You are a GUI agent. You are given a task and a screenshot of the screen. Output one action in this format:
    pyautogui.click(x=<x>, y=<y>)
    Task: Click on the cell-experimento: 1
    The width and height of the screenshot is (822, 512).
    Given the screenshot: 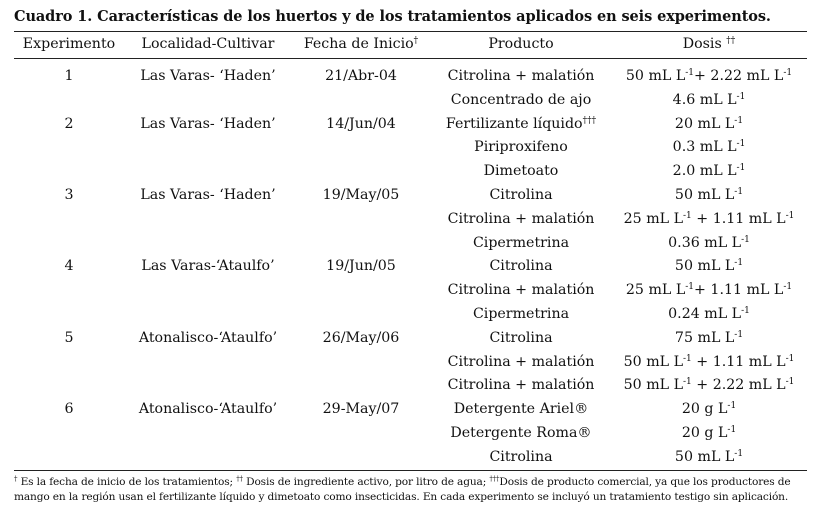 What is the action you would take?
    pyautogui.click(x=69, y=76)
    